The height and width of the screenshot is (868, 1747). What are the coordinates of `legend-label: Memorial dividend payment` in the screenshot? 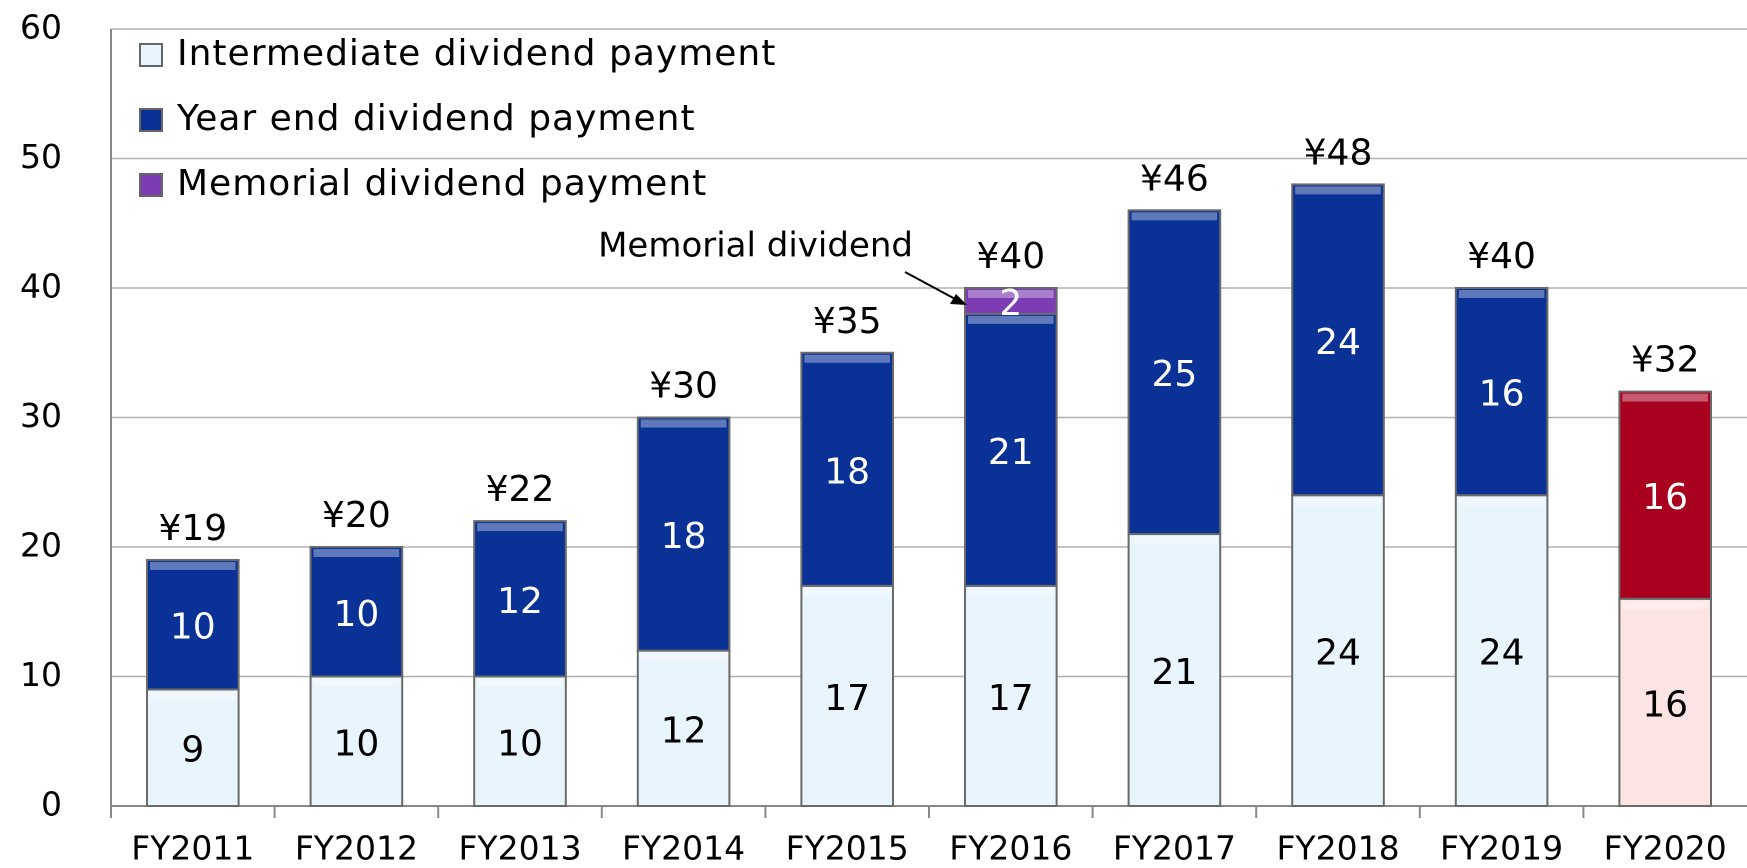 It's located at (442, 183).